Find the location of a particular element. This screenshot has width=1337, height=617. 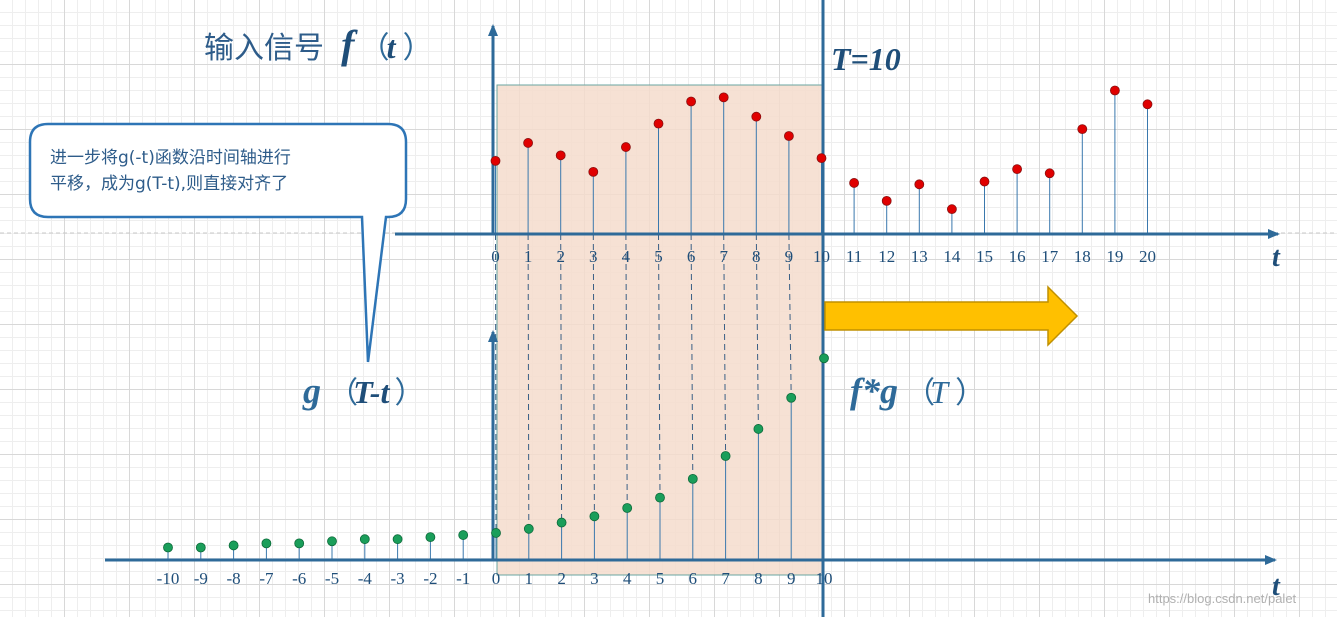

bottom-tick-label: -8 is located at coordinates (234, 578).